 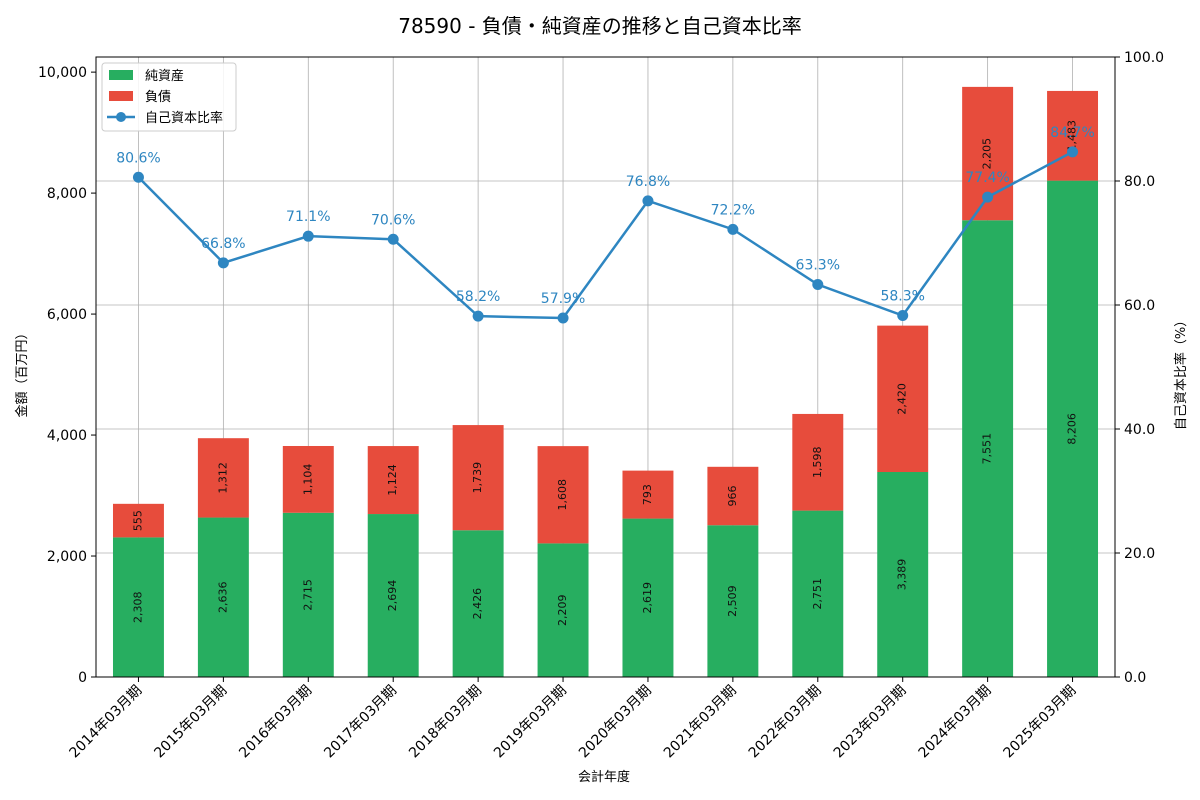 I want to click on bar-label-net-assets: 7,551, so click(x=987, y=449).